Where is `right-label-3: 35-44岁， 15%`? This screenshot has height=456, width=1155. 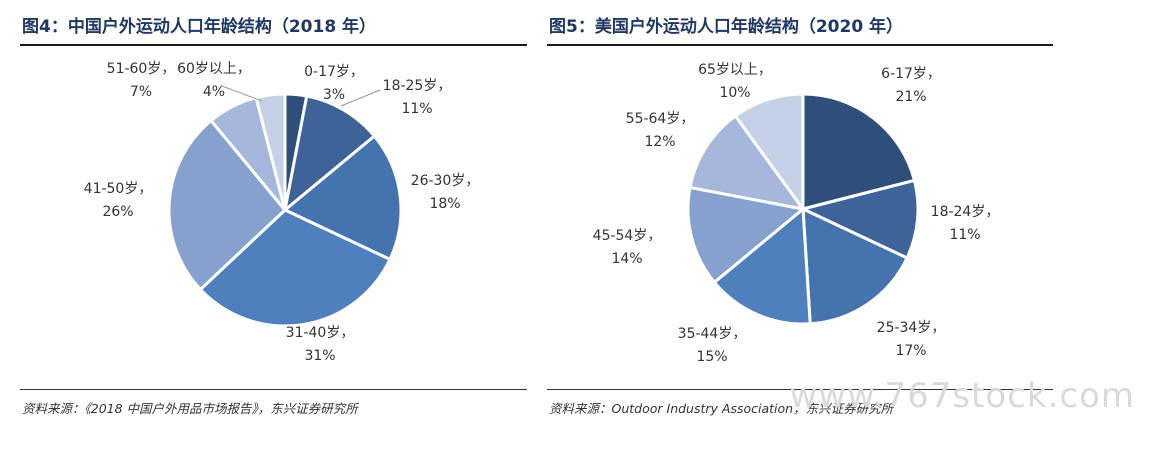
right-label-3: 35-44岁， 15% is located at coordinates (712, 345).